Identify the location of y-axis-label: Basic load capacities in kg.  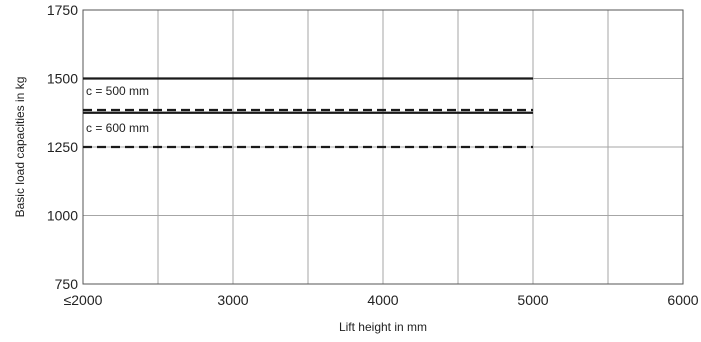
(20, 147).